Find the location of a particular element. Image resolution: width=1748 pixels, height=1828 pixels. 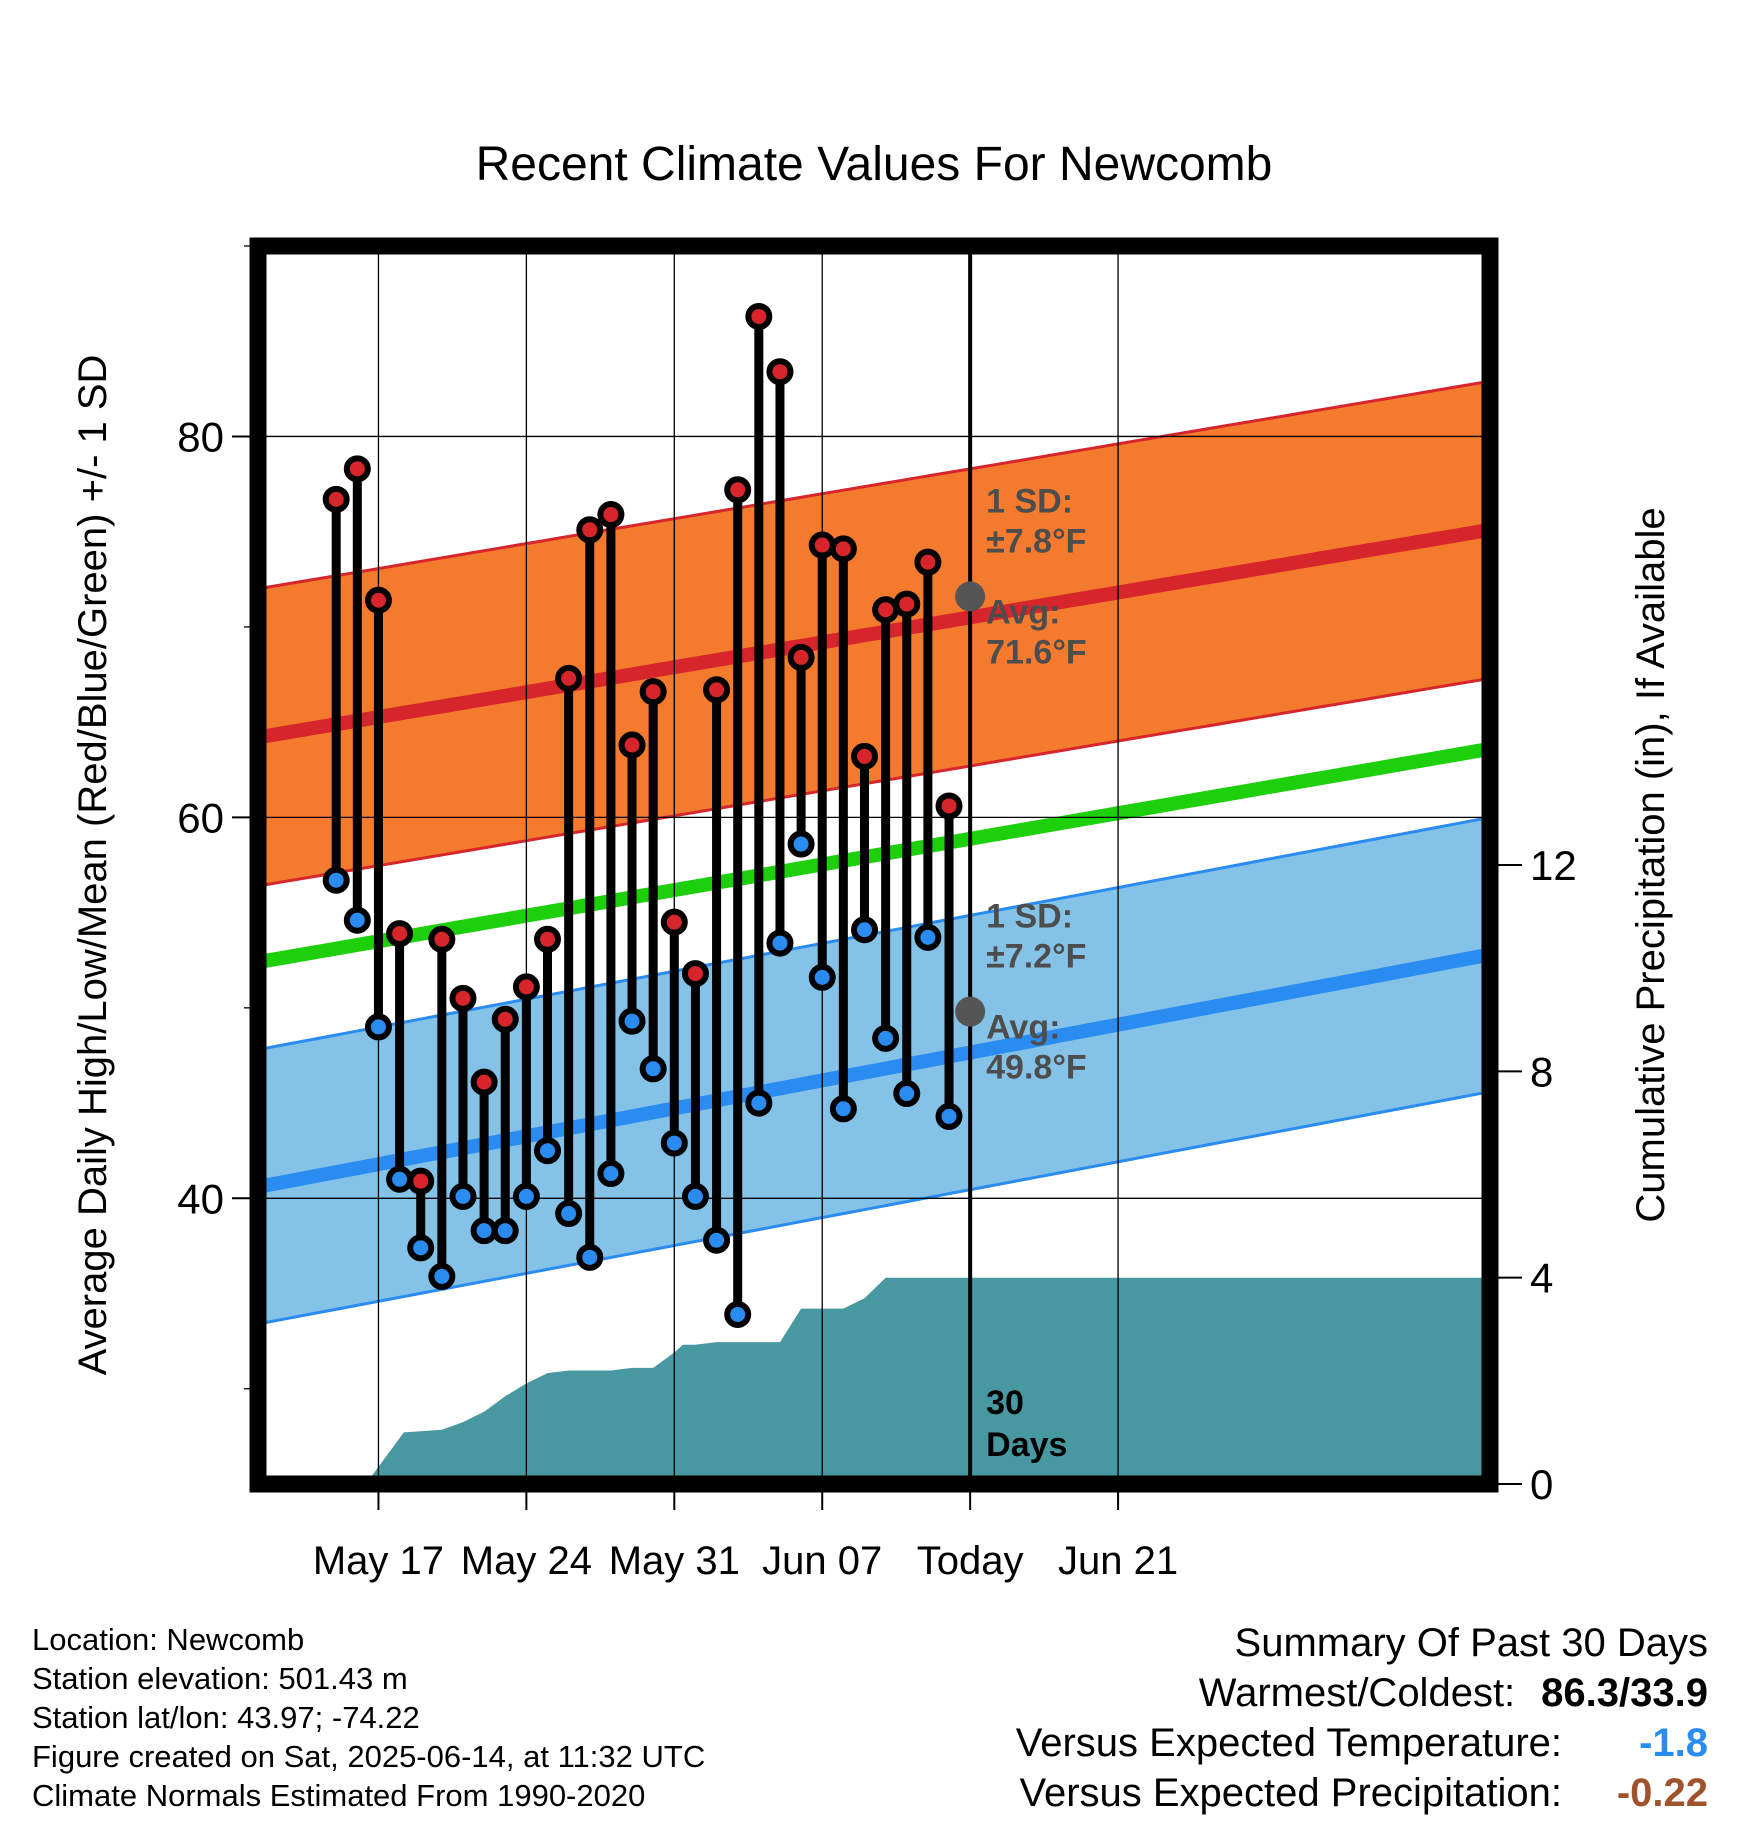

days-count-label: 30 is located at coordinates (1005, 1403).